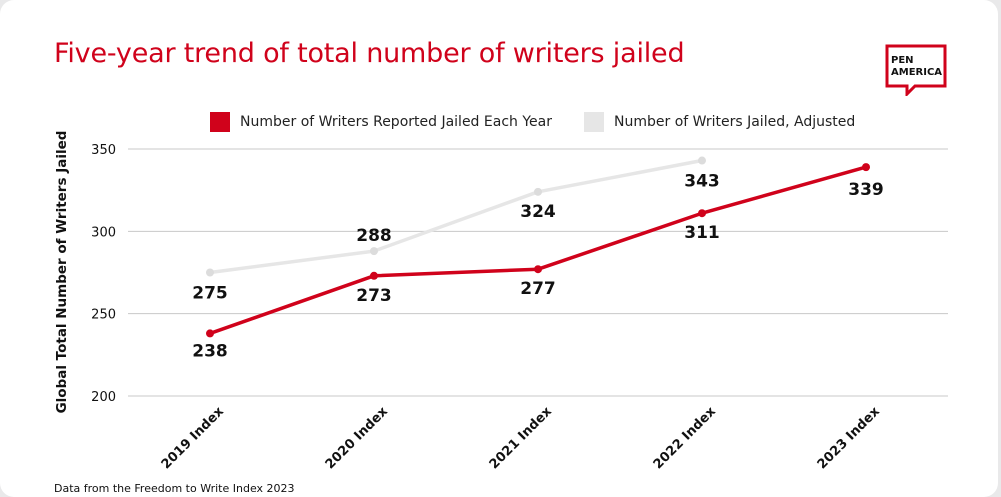 This screenshot has width=1001, height=497. I want to click on y-tick-label: 300, so click(103, 232).